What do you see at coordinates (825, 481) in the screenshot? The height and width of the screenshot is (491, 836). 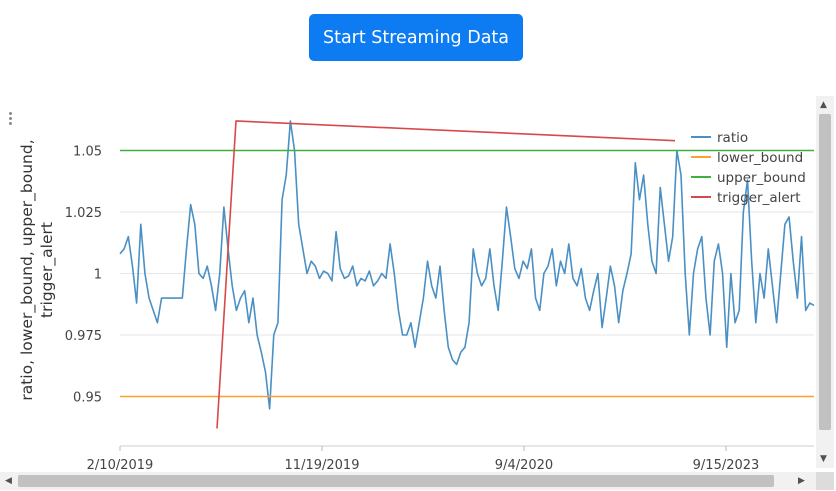 I see `scrollbar-corner` at bounding box center [825, 481].